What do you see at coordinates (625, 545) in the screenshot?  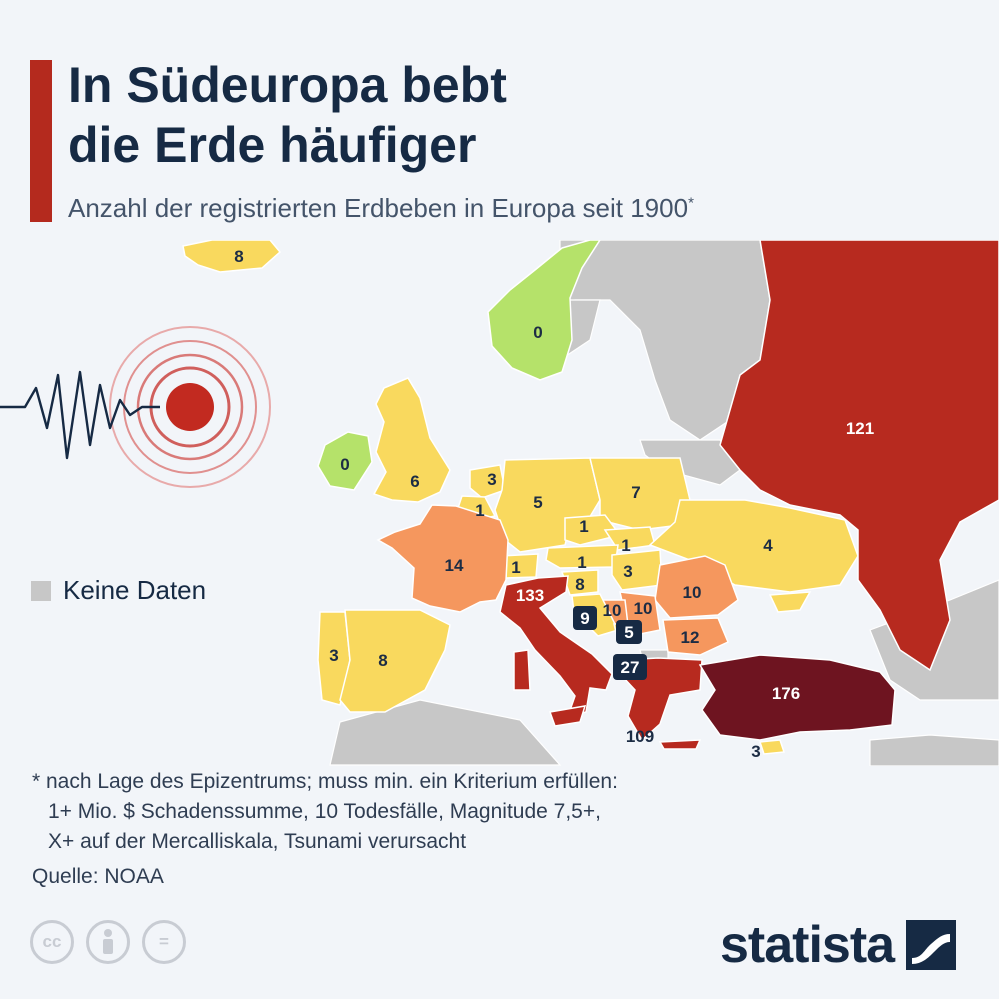 I see `label-slovakia: 1` at bounding box center [625, 545].